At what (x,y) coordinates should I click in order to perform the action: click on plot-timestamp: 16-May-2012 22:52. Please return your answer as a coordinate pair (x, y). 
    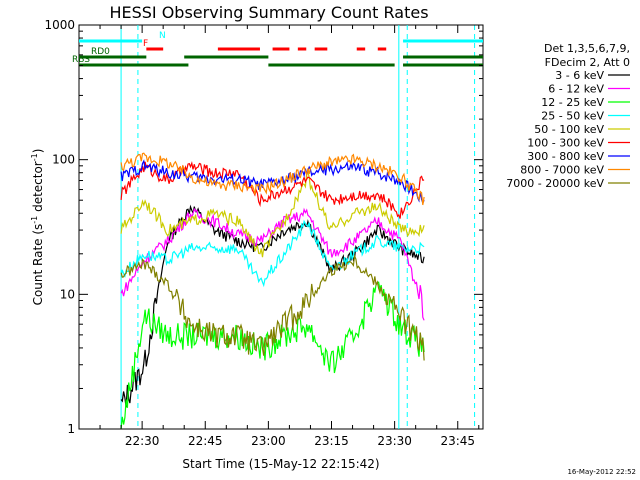
    Looking at the image, I should click on (601, 472).